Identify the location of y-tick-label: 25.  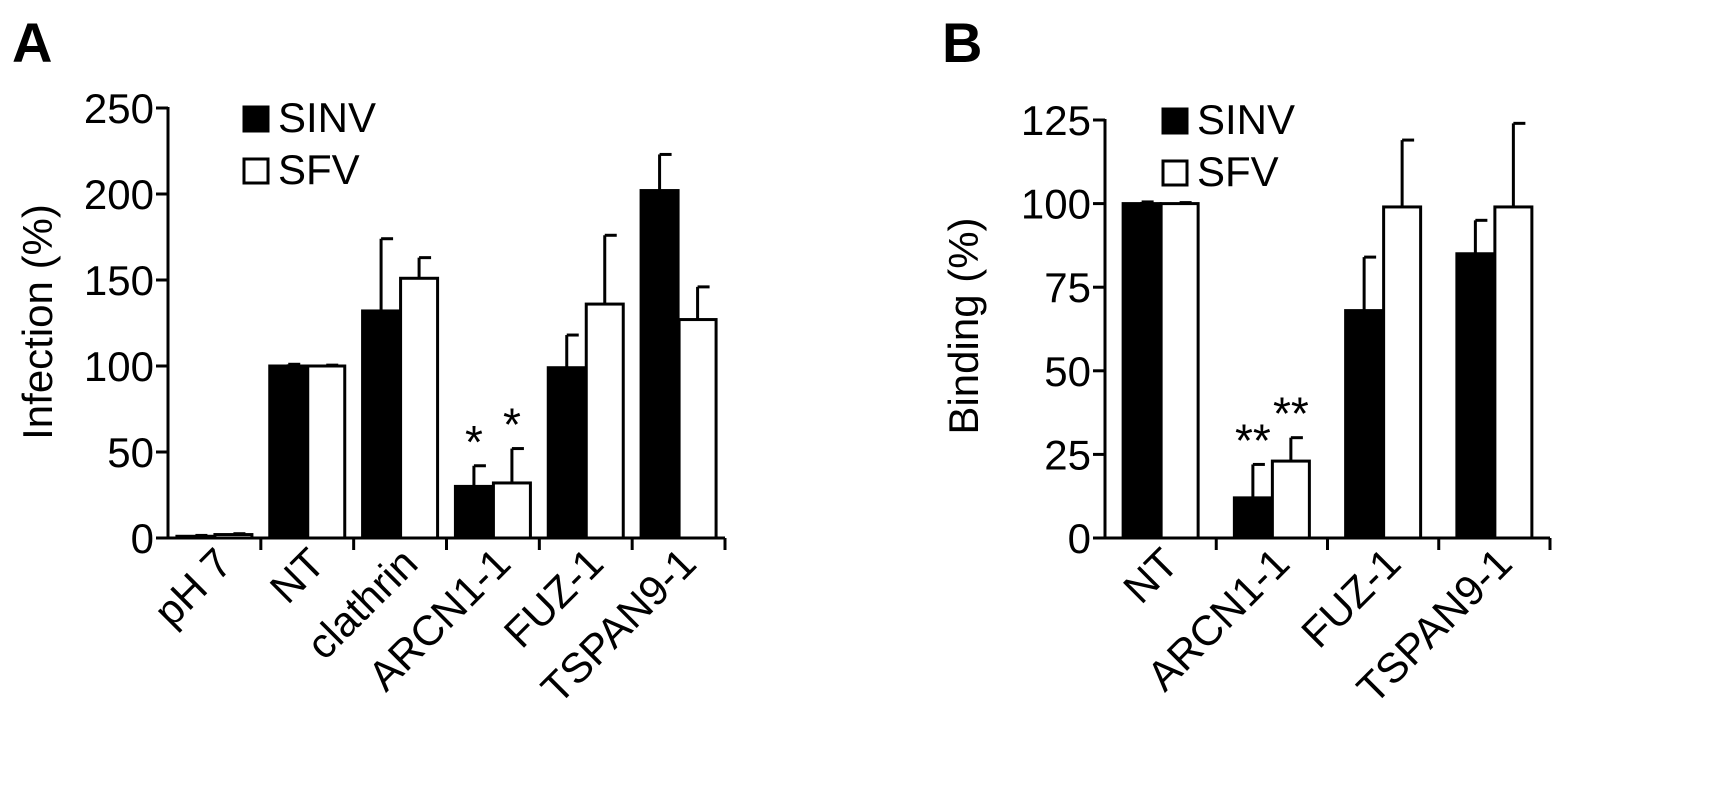
(1067, 454).